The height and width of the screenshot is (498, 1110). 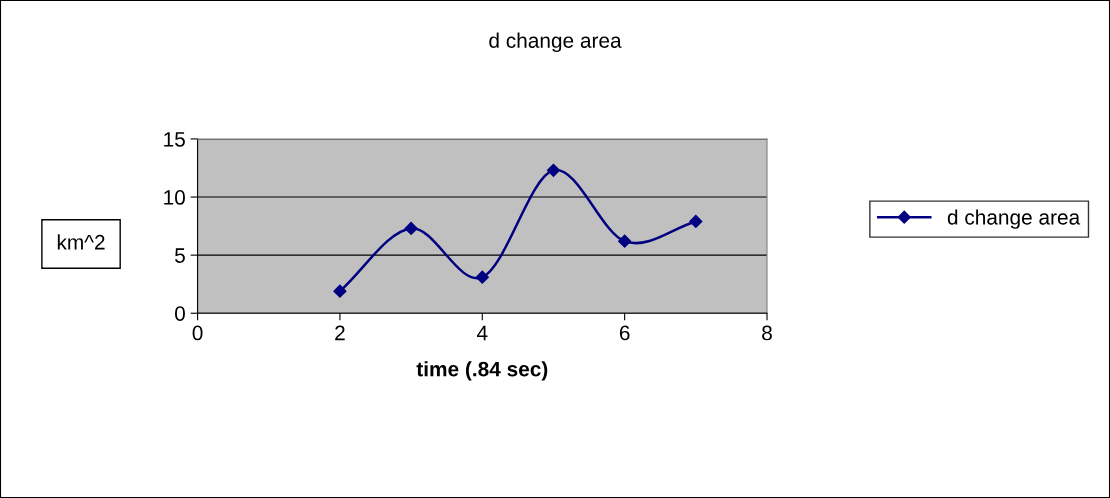 What do you see at coordinates (555, 42) in the screenshot?
I see `chart-title: d change area` at bounding box center [555, 42].